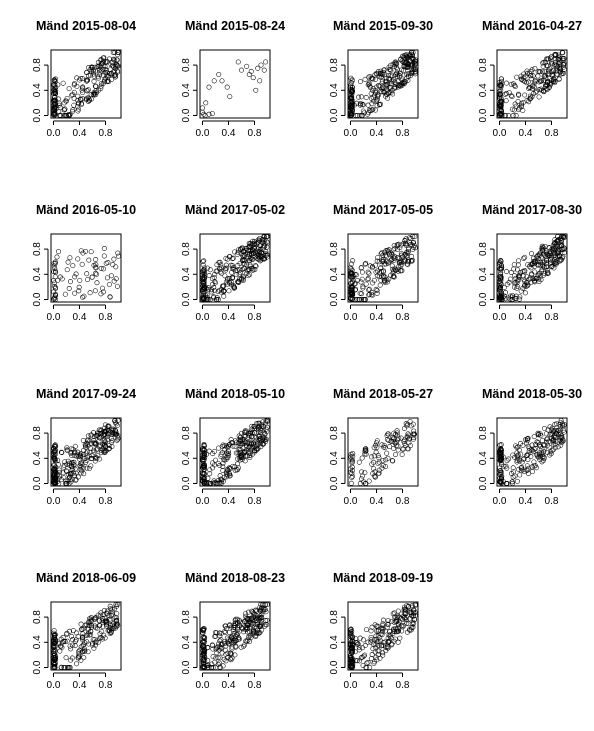 Image resolution: width=594 pixels, height=731 pixels. I want to click on panel-title: Mänd 2016-05-10, so click(86, 210).